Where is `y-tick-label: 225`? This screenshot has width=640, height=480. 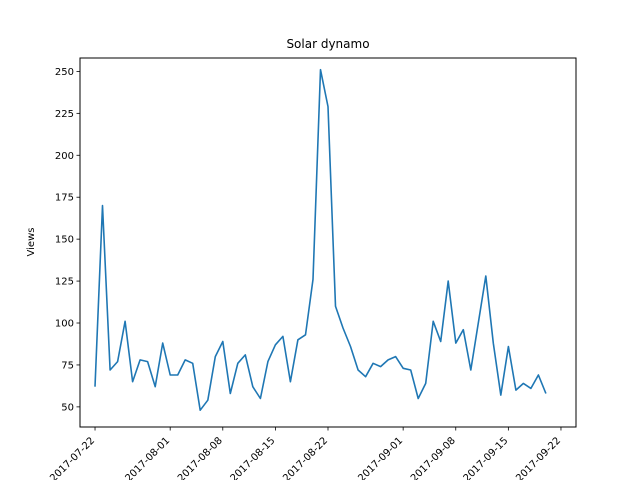
y-tick-label: 225 is located at coordinates (64, 114).